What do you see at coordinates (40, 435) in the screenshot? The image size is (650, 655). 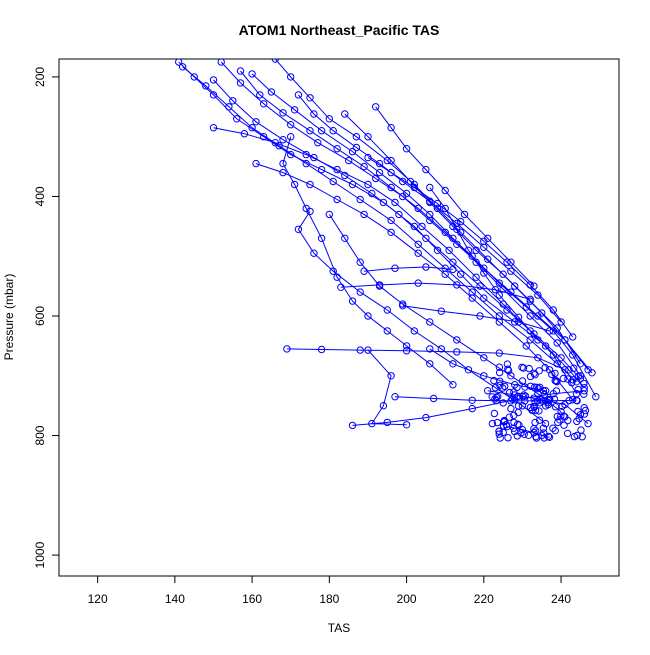 I see `y-tick-label: 800` at bounding box center [40, 435].